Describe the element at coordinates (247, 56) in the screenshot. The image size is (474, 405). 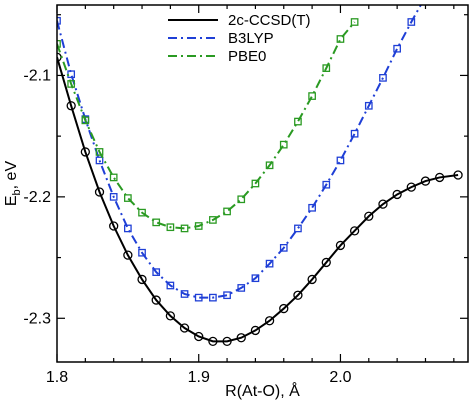
I see `legend-label: PBE0` at that location.